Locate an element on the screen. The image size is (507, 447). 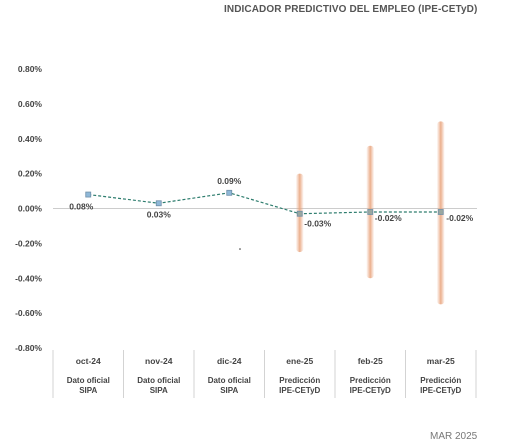
category-label: mar-25 is located at coordinates (441, 361).